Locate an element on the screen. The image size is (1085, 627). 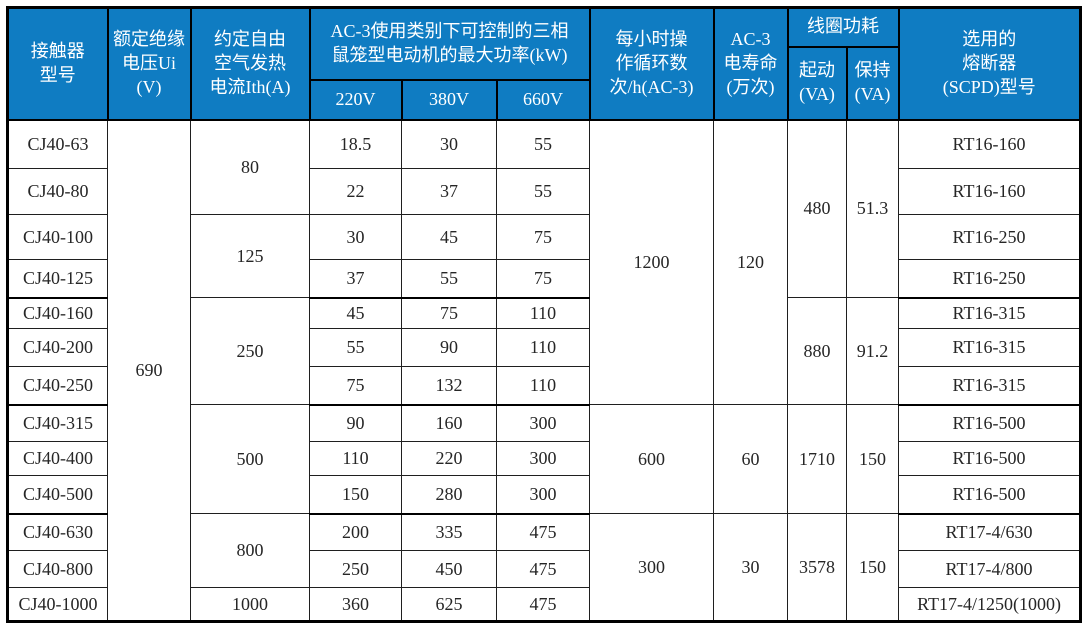
cell-electrical-life: 60 is located at coordinates (751, 459).